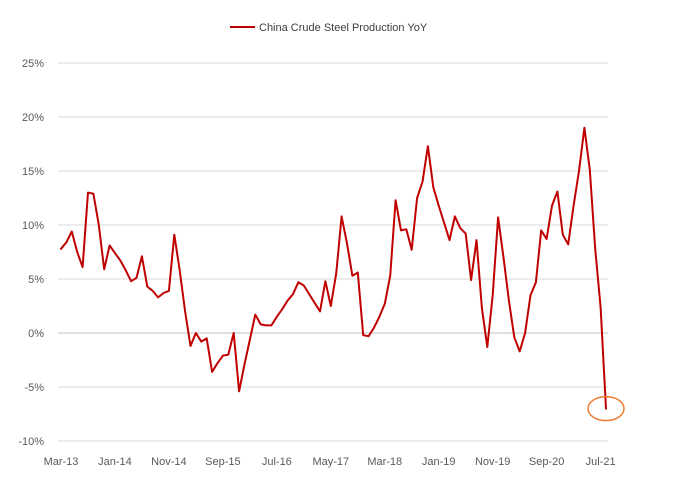 This screenshot has width=682, height=477. I want to click on y-tick-label: -5%, so click(34, 388).